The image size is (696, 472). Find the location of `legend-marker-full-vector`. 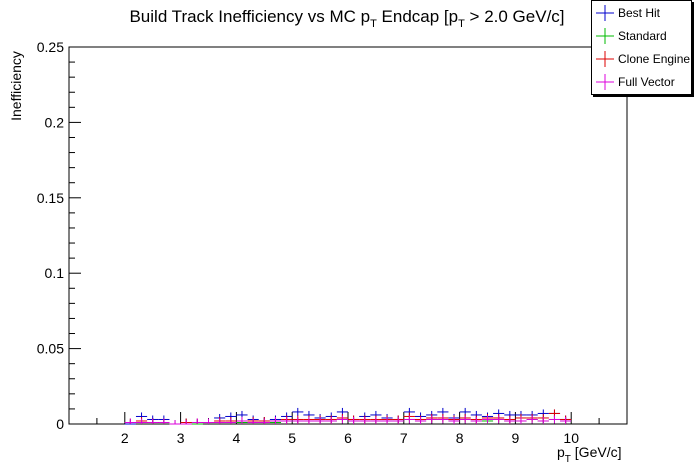

legend-marker-full-vector is located at coordinates (605, 82).